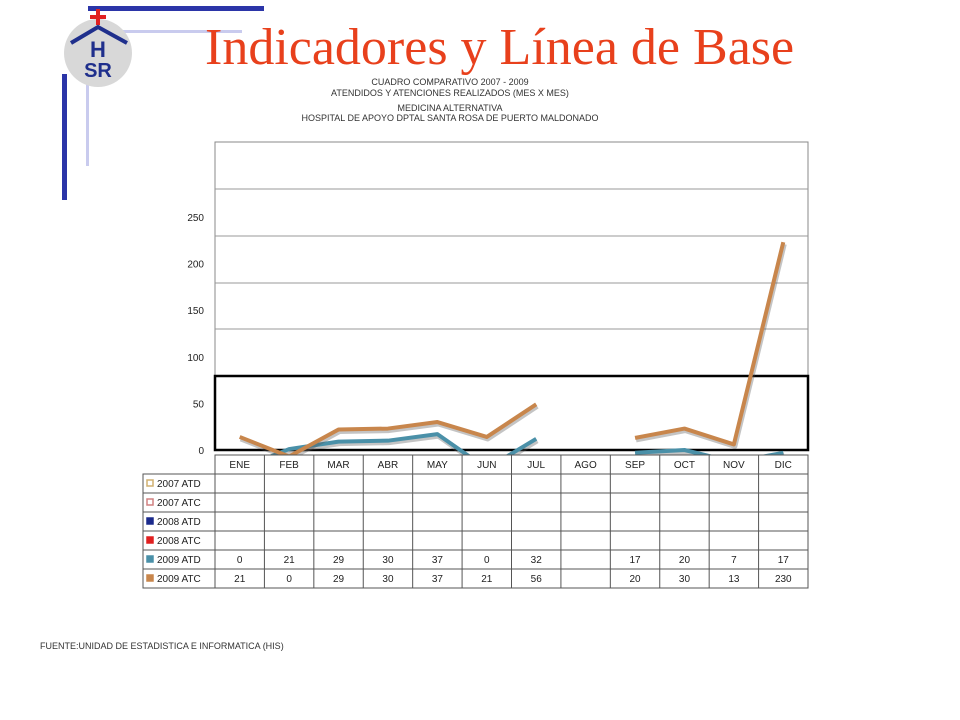  What do you see at coordinates (536, 465) in the screenshot?
I see `category-label: JUL` at bounding box center [536, 465].